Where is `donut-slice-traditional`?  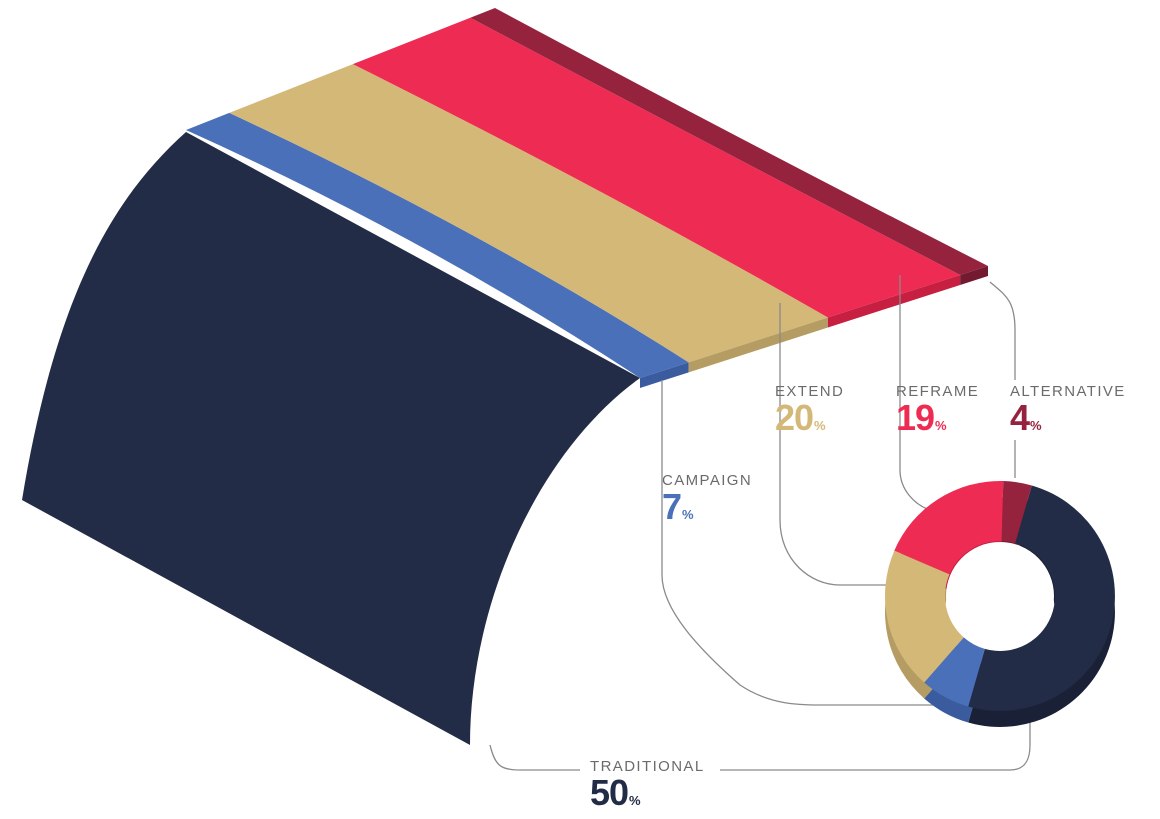
donut-slice-traditional is located at coordinates (1041, 598).